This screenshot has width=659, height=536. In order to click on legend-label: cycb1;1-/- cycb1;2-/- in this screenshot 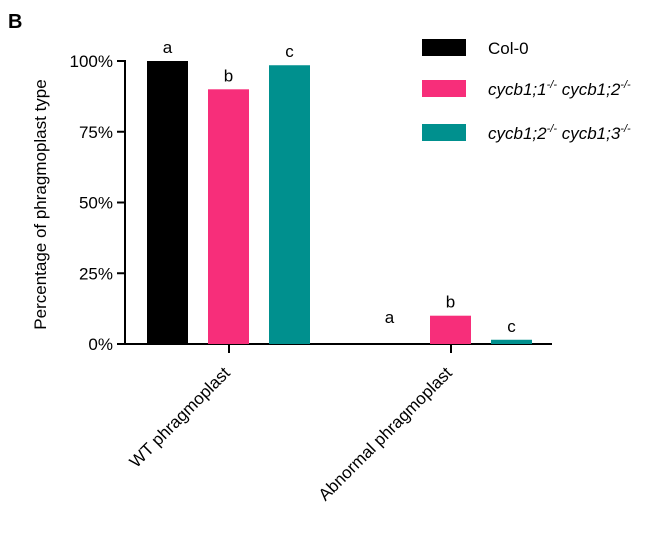, I will do `click(559, 89)`.